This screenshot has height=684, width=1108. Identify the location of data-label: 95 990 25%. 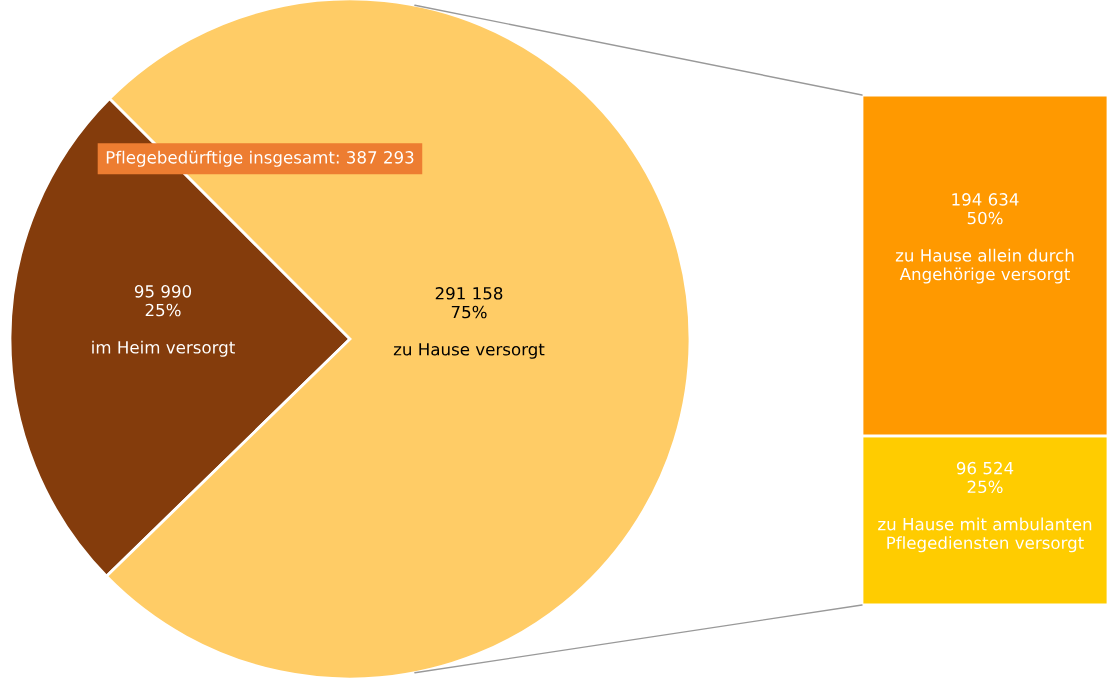
(163, 301).